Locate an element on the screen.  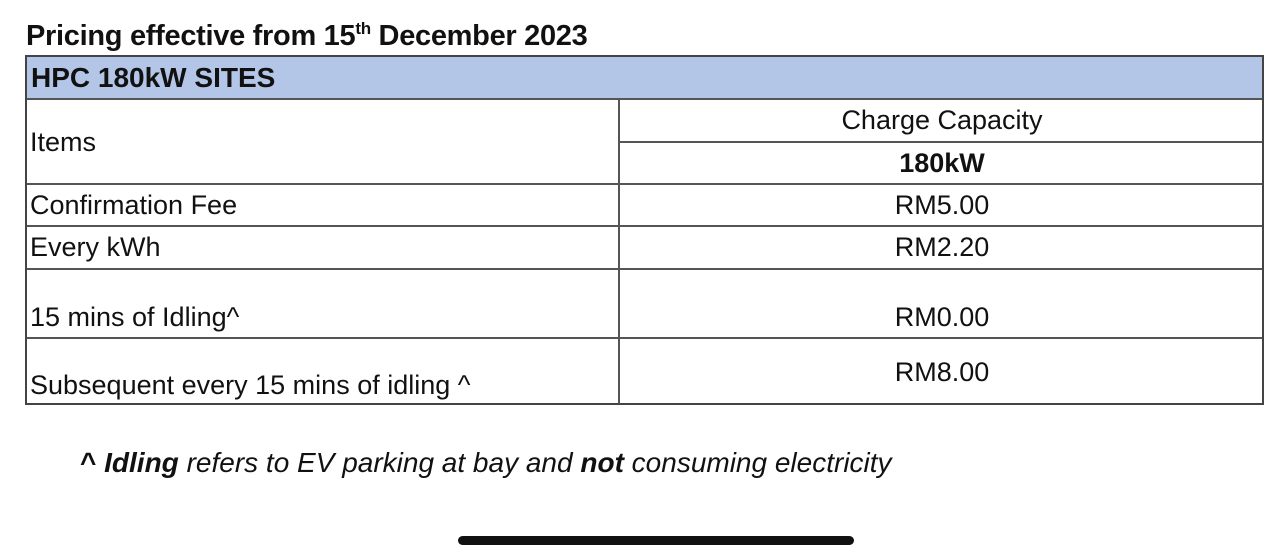
title-rest: December 2023 is located at coordinates (479, 36).